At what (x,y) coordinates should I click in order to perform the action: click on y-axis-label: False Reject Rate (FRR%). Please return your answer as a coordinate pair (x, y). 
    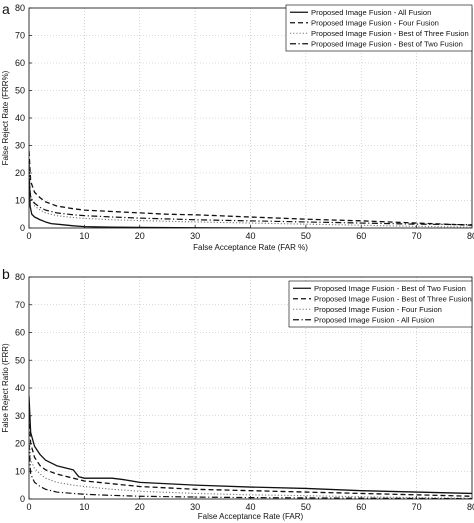
    Looking at the image, I should click on (5, 117).